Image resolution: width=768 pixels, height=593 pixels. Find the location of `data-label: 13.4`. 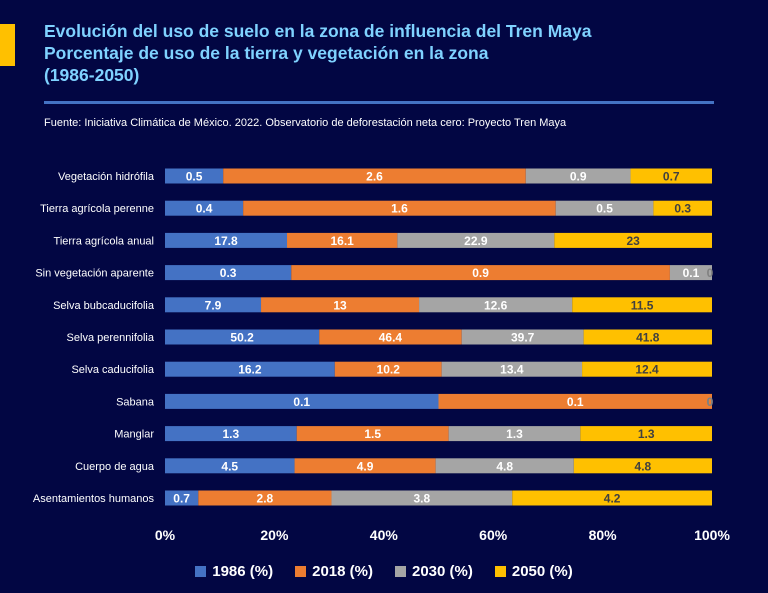

data-label: 13.4 is located at coordinates (512, 370).